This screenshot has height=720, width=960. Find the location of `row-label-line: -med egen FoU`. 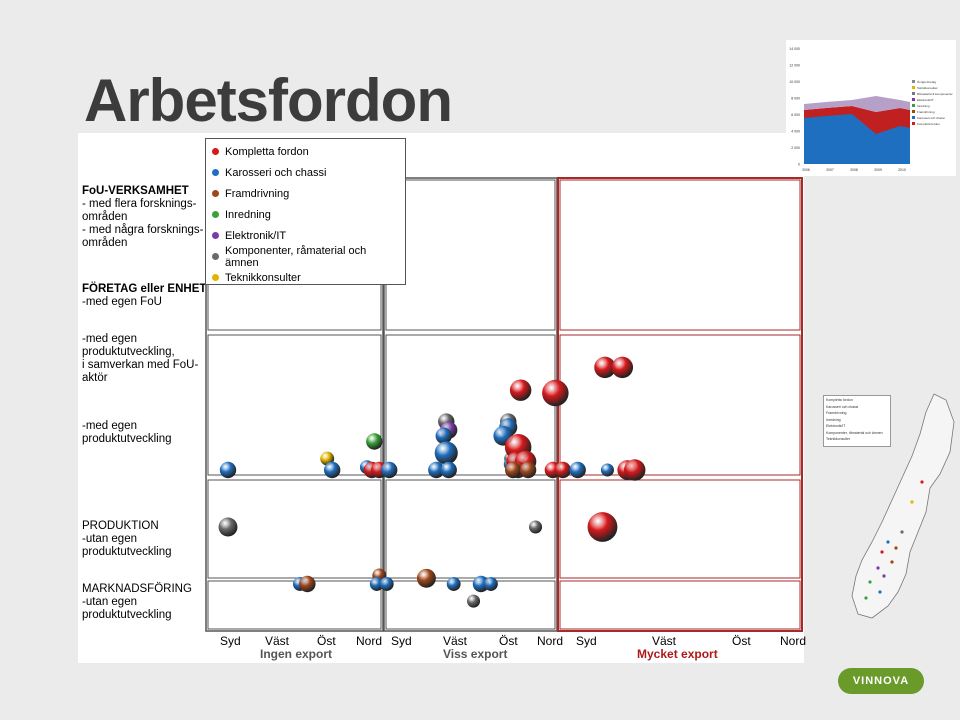

row-label-line: -med egen FoU is located at coordinates (122, 302).